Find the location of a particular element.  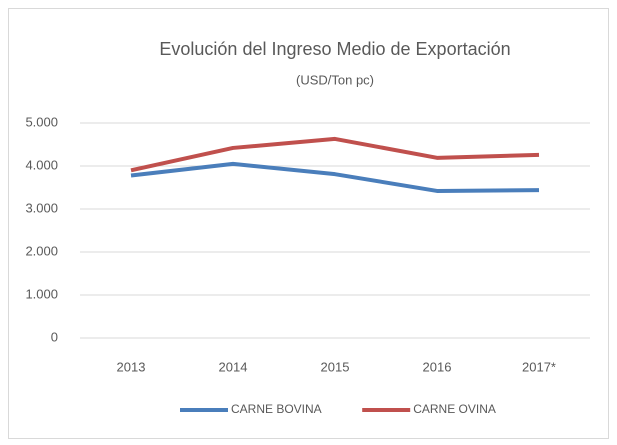

y-tick-label: 3.000 is located at coordinates (41, 207).